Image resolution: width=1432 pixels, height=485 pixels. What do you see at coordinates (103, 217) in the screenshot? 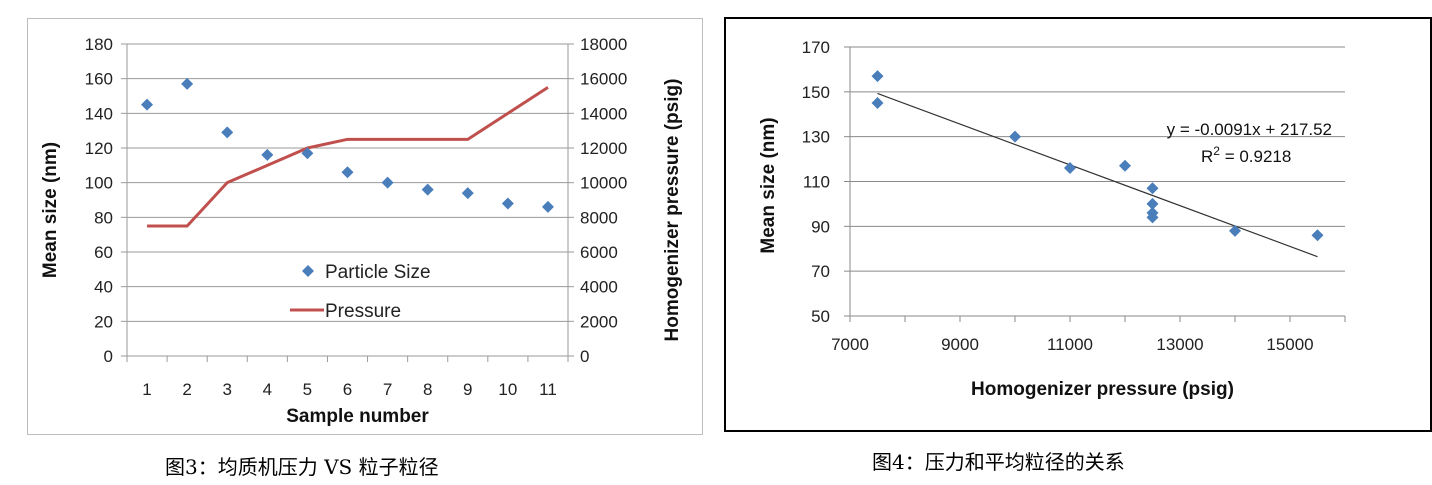
I see `y-tick-label: 80` at bounding box center [103, 217].